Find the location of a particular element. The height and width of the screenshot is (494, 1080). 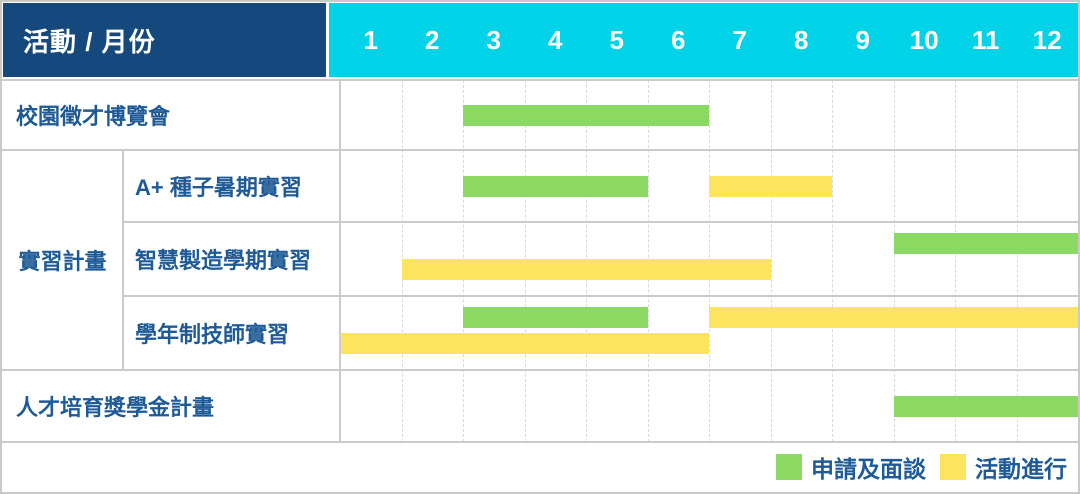

month-header-cell: 4 is located at coordinates (555, 39).